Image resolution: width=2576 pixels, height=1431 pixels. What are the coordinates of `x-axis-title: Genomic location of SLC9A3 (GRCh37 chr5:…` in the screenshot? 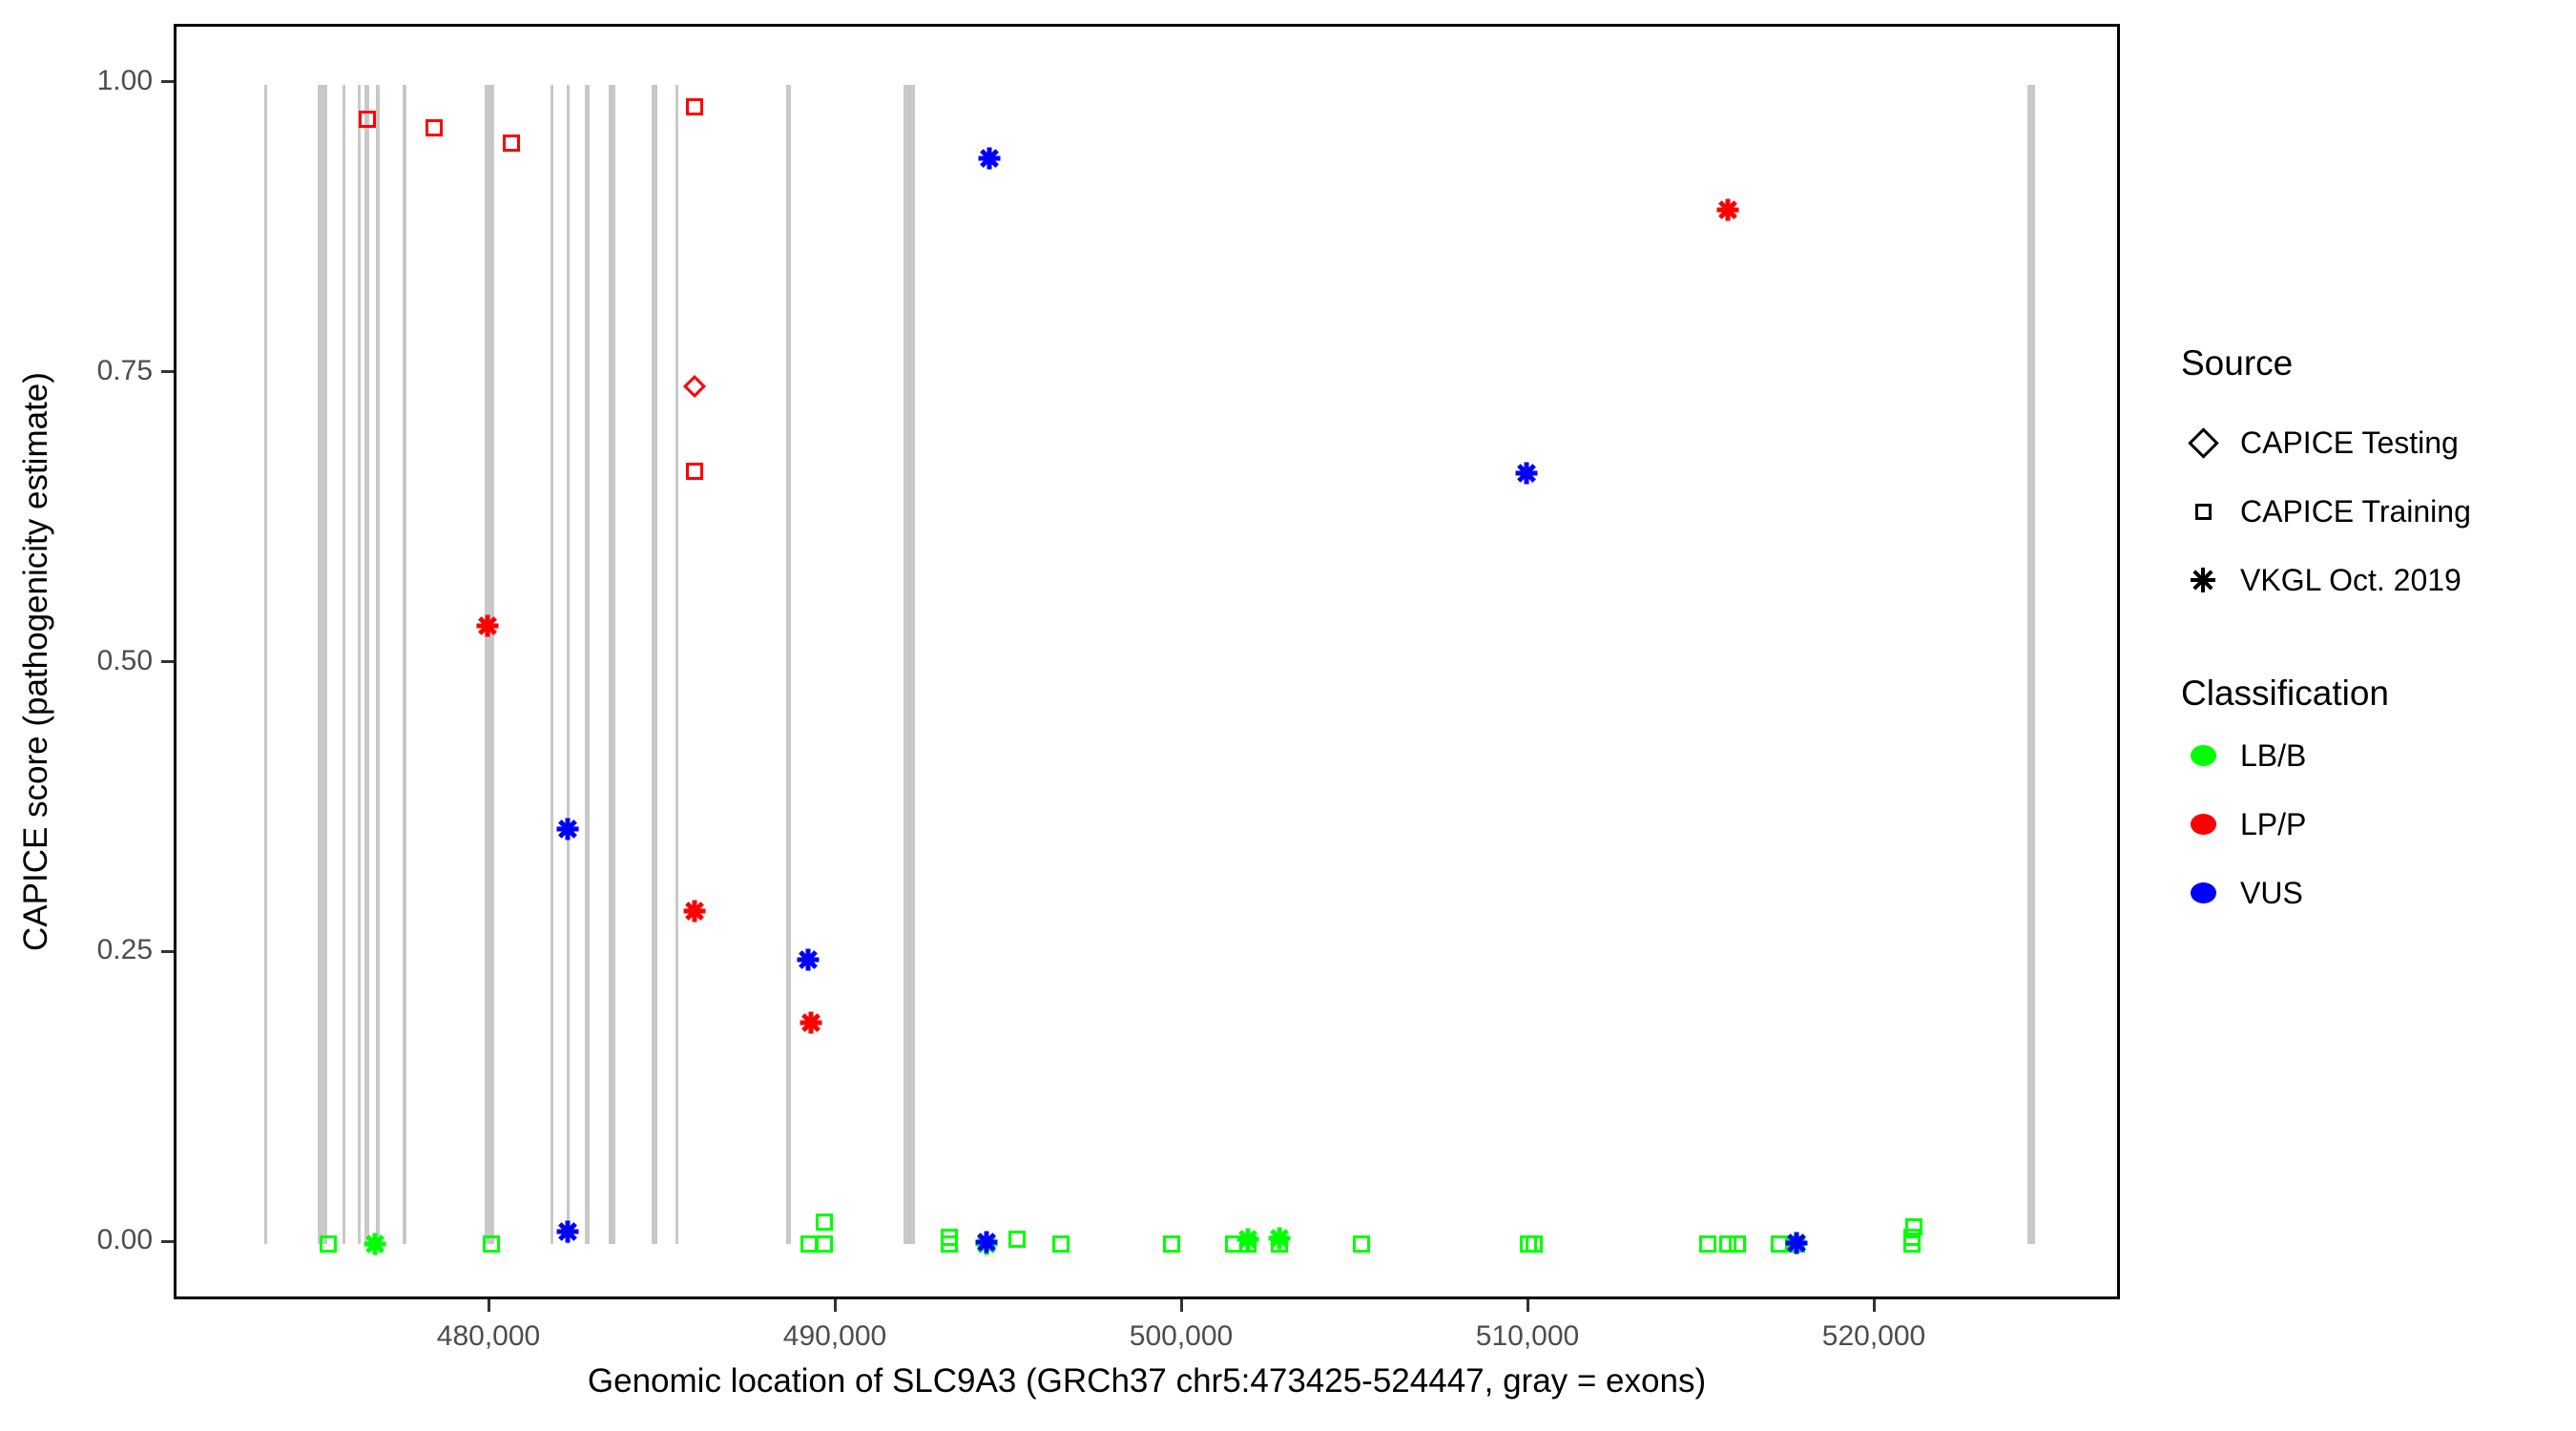 It's located at (1147, 1381).